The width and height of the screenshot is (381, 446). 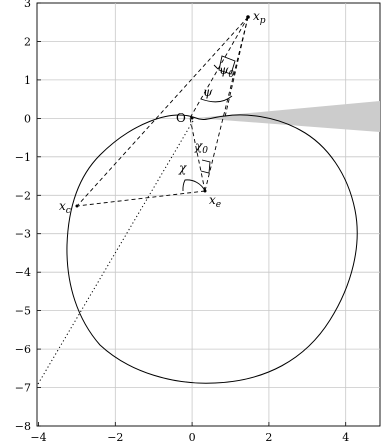 I want to click on chi-arc, so click(x=194, y=185).